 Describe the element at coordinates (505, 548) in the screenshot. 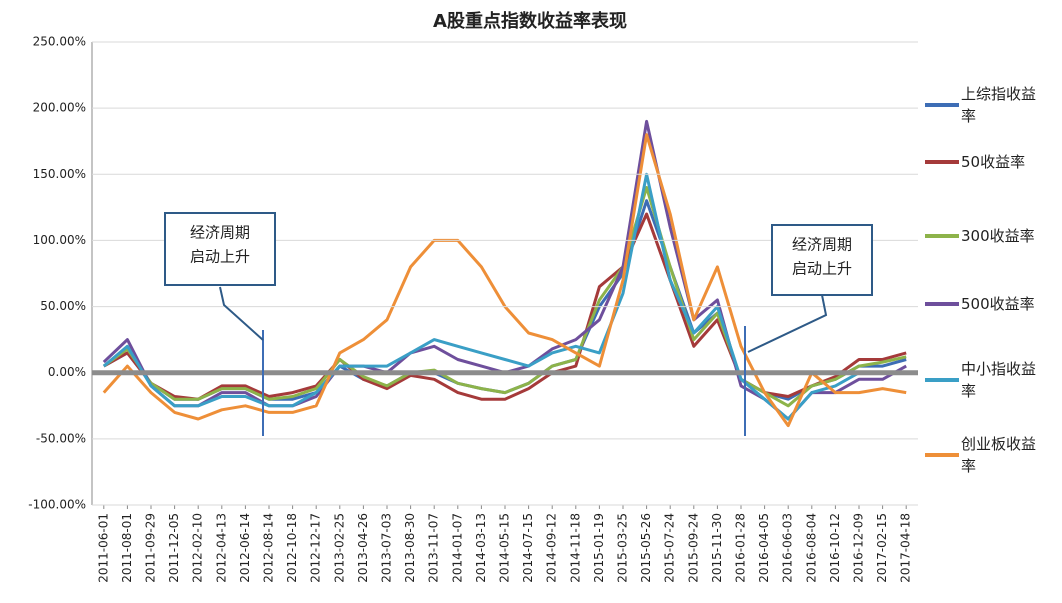

I see `x-tick-label: 2014-05-15` at that location.